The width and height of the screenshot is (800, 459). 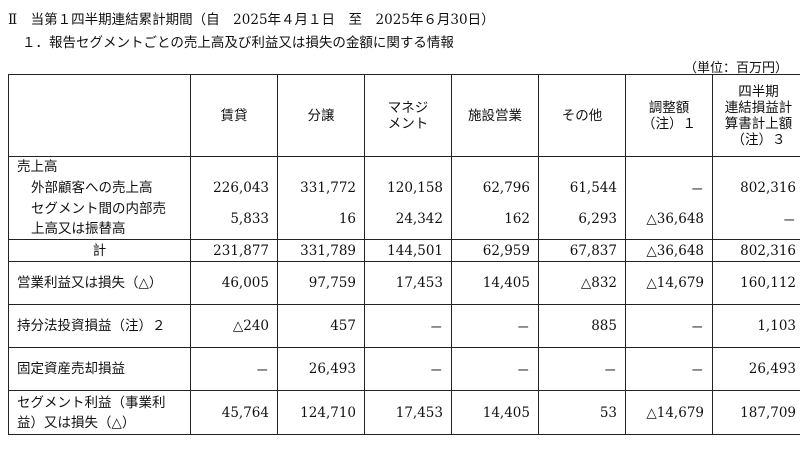 I want to click on table-cell-value: 120,158, so click(x=408, y=188).